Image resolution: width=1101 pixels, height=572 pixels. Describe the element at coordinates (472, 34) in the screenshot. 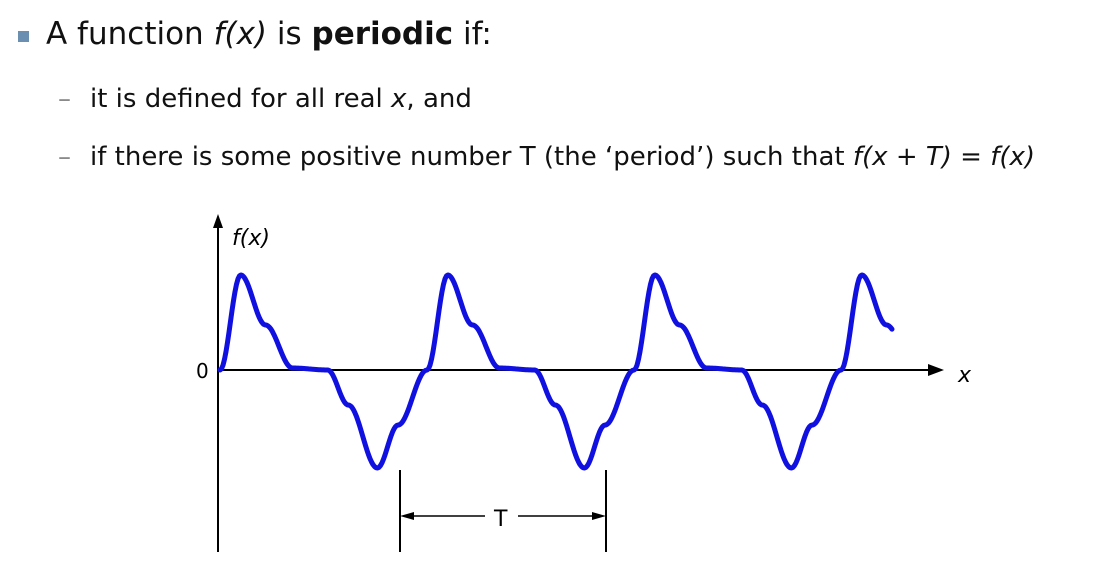

I see `if-text: if:` at that location.